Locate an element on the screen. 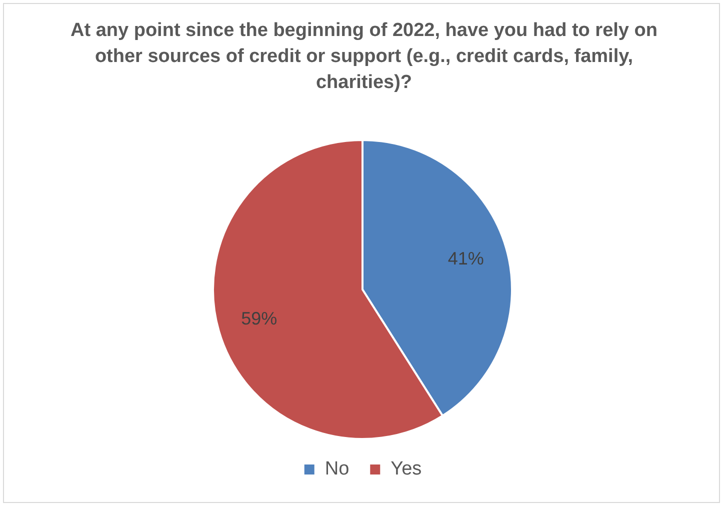  legend-label: Yes is located at coordinates (406, 469).